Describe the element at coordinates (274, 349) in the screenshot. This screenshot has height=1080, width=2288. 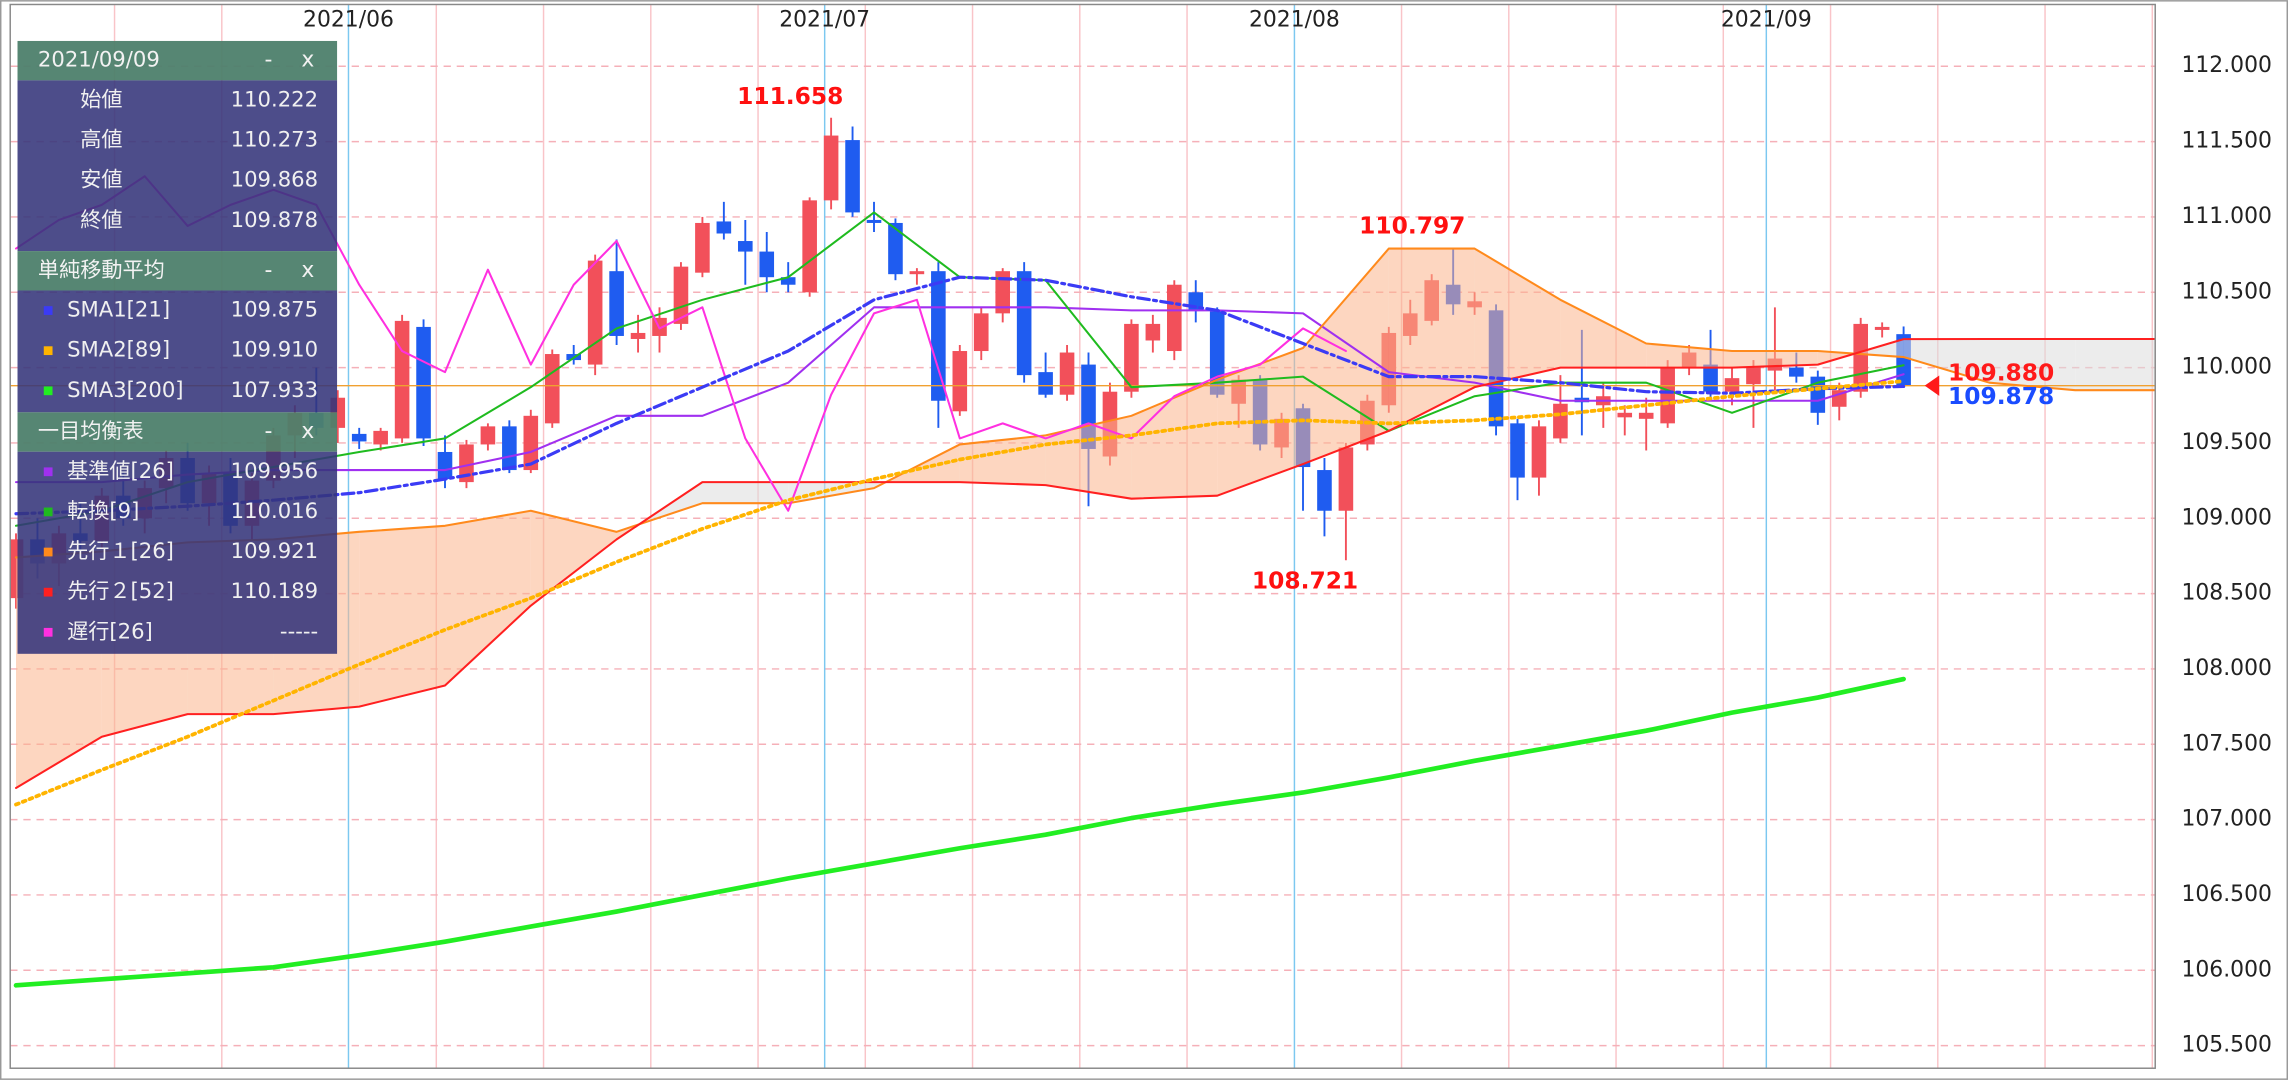
I see `legend-value: 109.910` at that location.